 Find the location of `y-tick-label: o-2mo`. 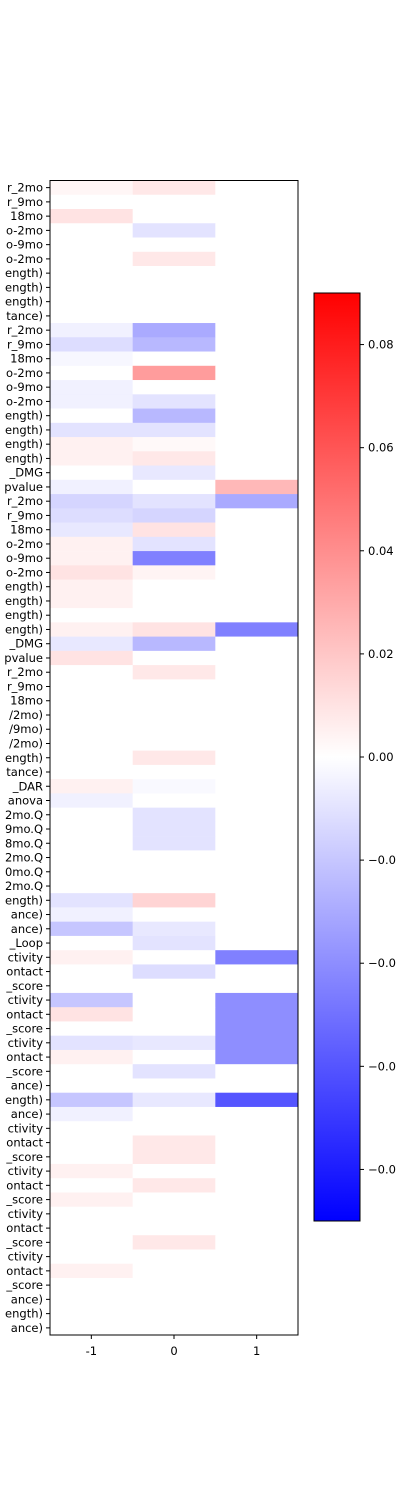

y-tick-label: o-2mo is located at coordinates (24, 401).